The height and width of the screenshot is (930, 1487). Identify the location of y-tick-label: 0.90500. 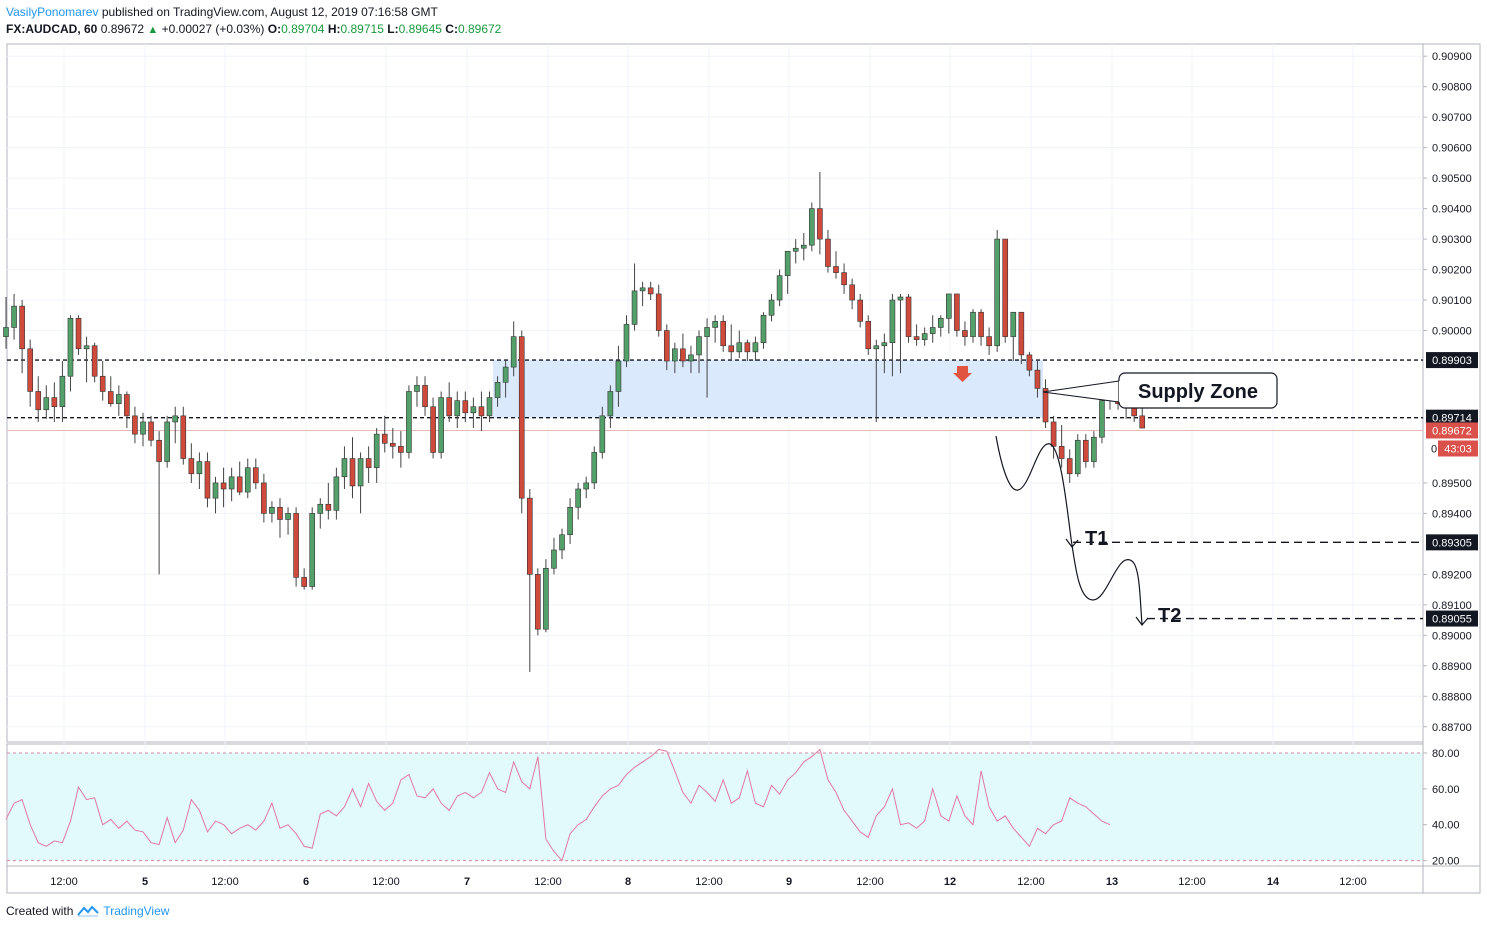
(1452, 179).